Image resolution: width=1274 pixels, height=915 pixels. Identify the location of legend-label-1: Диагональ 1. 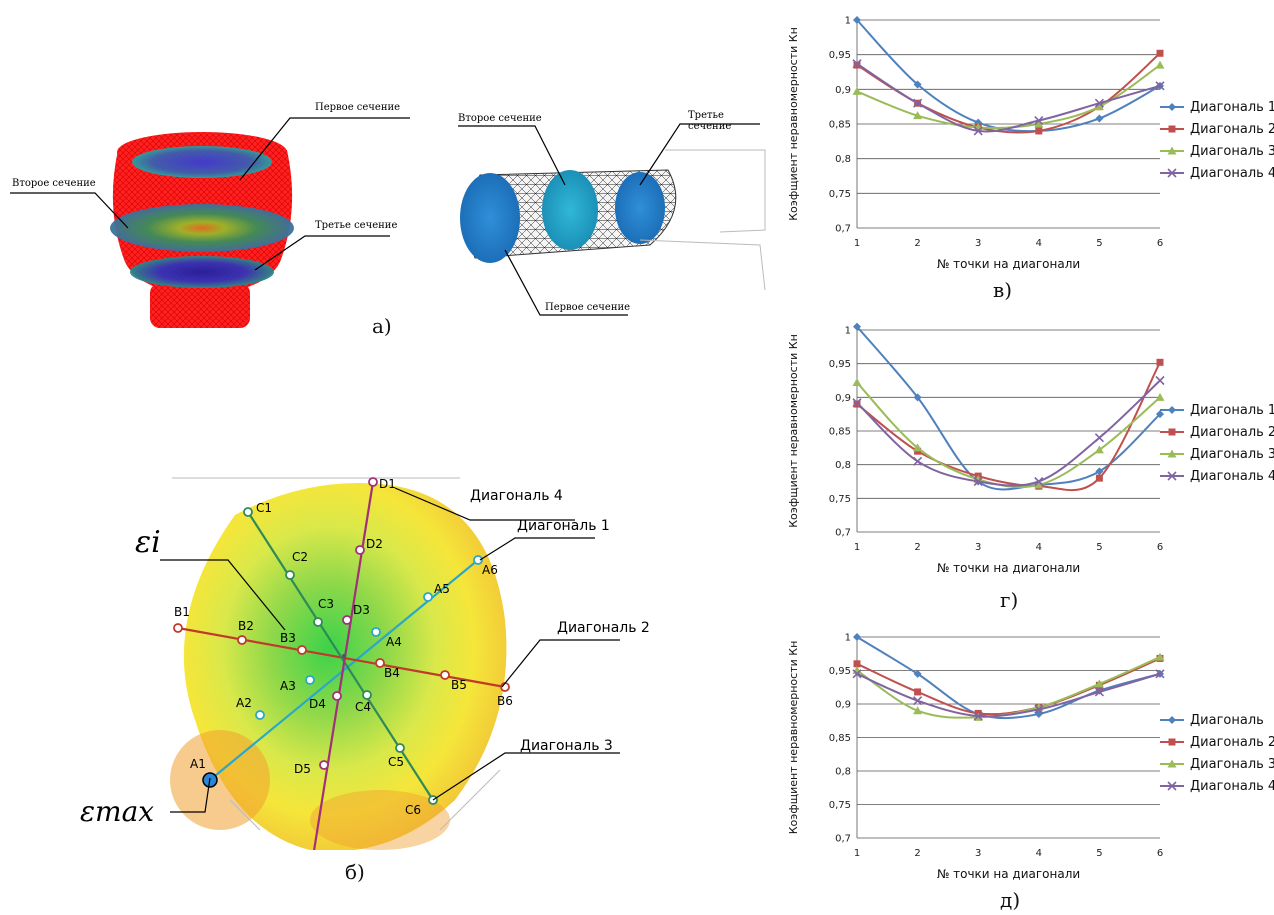
(1232, 107).